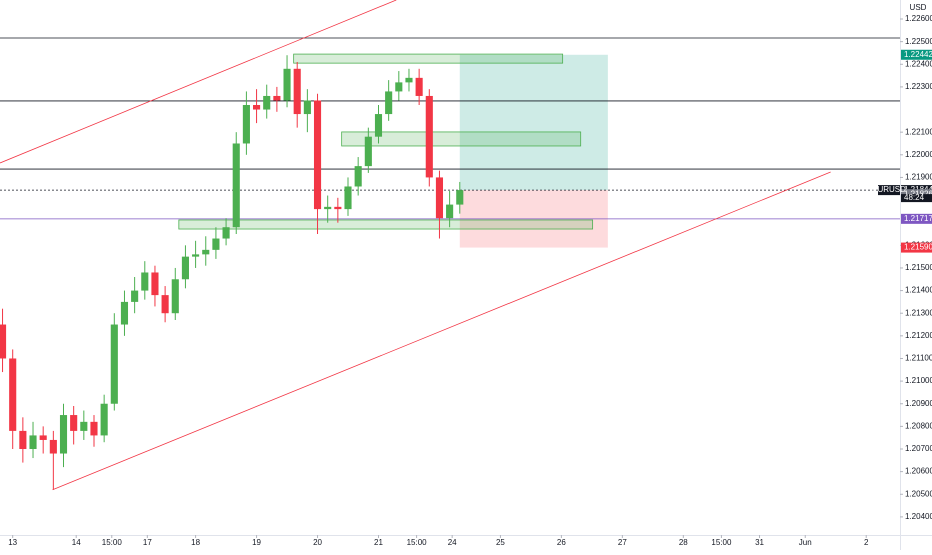  What do you see at coordinates (622, 542) in the screenshot?
I see `x-tick-label: 27` at bounding box center [622, 542].